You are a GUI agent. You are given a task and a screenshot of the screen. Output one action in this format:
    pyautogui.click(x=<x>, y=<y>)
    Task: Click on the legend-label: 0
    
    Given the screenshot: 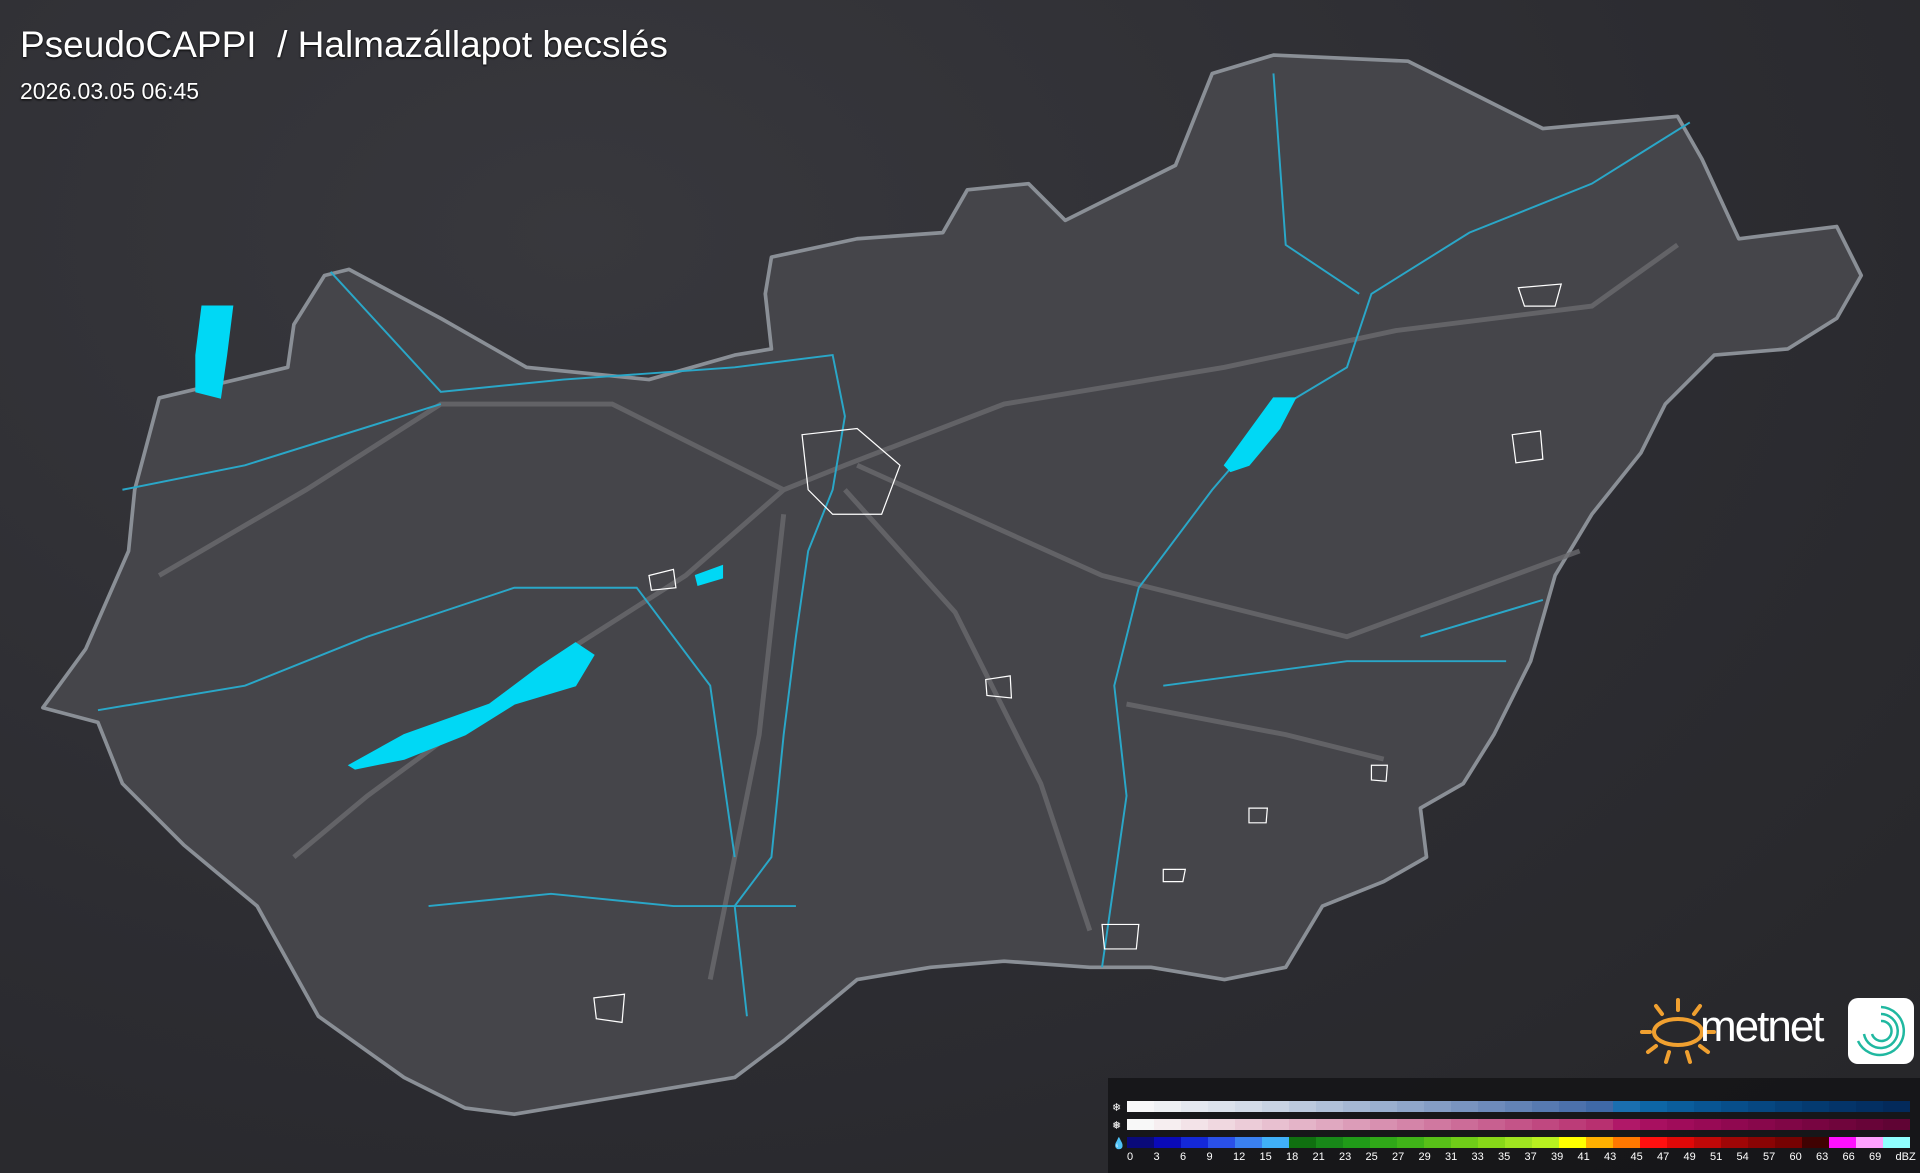 What is the action you would take?
    pyautogui.click(x=1130, y=1157)
    